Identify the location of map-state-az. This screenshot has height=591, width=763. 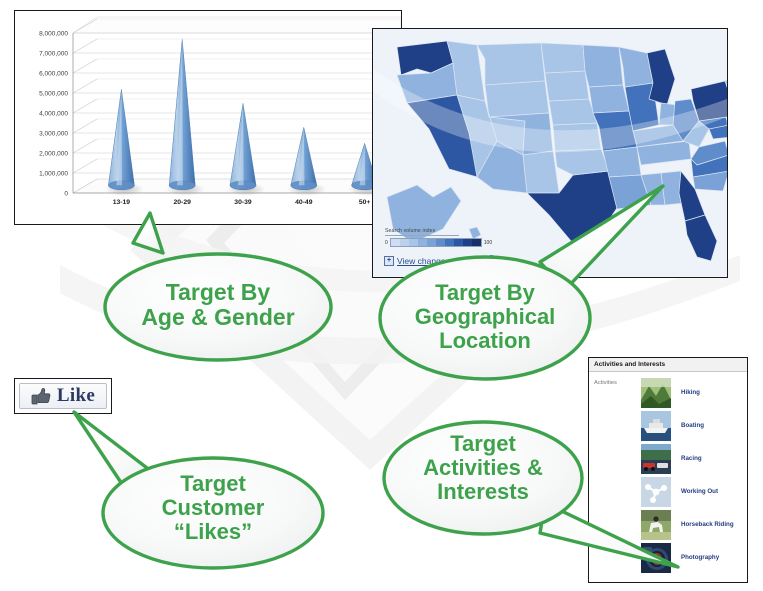
(502, 167).